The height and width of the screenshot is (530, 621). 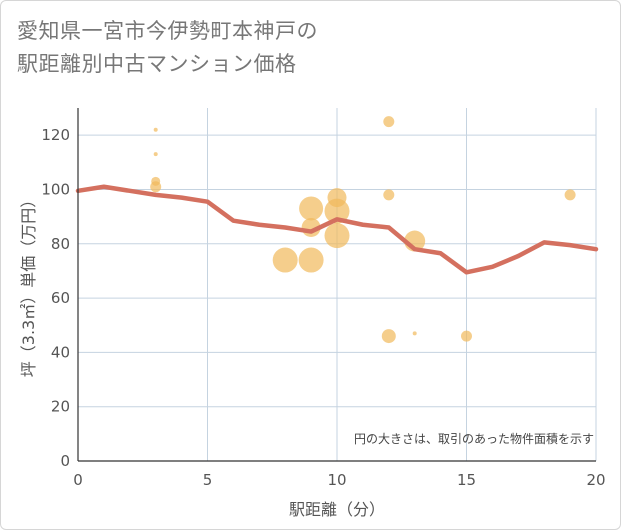 I want to click on chart-title: 愛知県一宮市今伊勢町本神戸の 駅距離別中古マンション価格, so click(x=167, y=48).